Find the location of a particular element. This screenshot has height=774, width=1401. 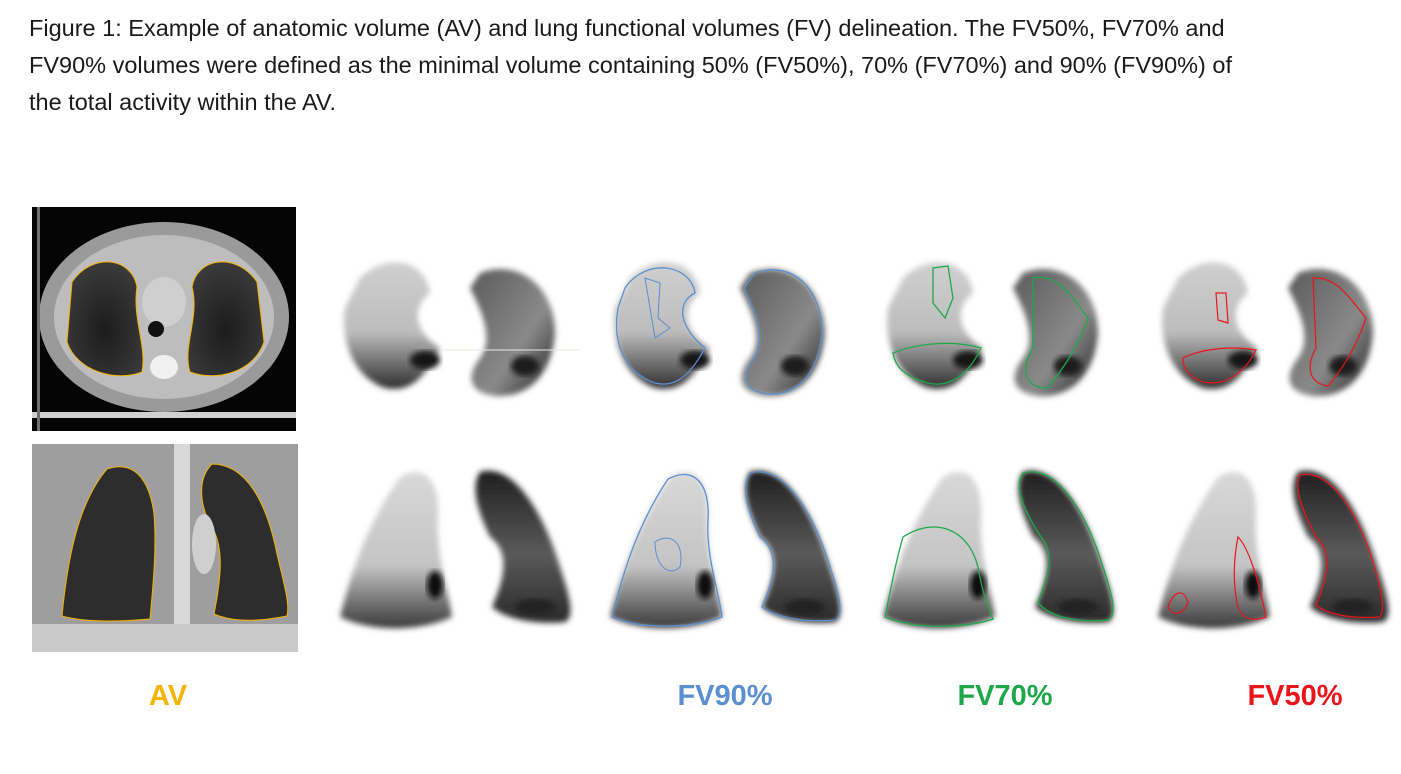

label-fv90: FV90% is located at coordinates (725, 696).